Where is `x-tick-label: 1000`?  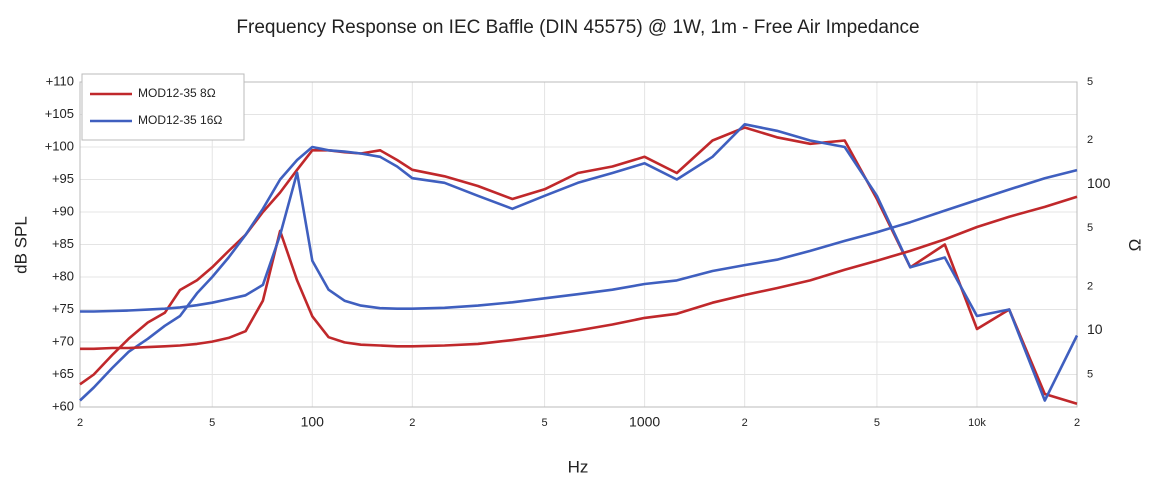
x-tick-label: 1000 is located at coordinates (644, 422).